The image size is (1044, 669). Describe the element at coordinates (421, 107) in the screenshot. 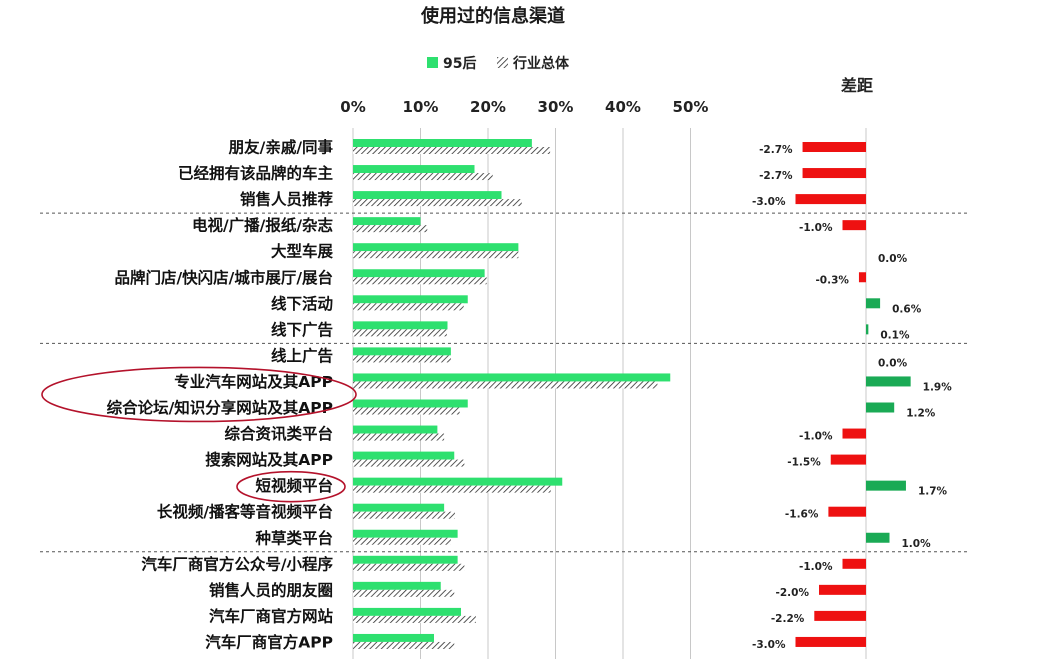

I see `x-tick-1: 10%` at that location.